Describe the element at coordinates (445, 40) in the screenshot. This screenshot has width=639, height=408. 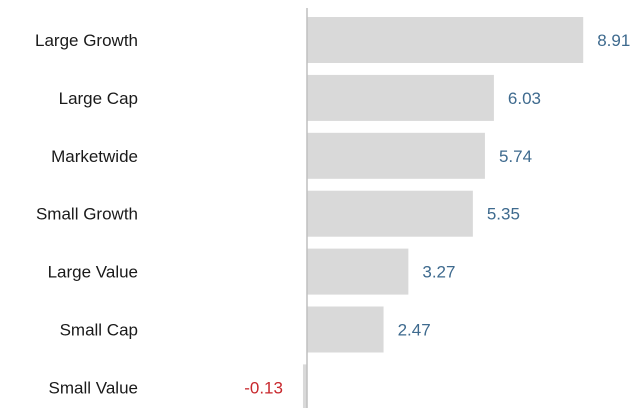
I see `bar-large-growth` at that location.